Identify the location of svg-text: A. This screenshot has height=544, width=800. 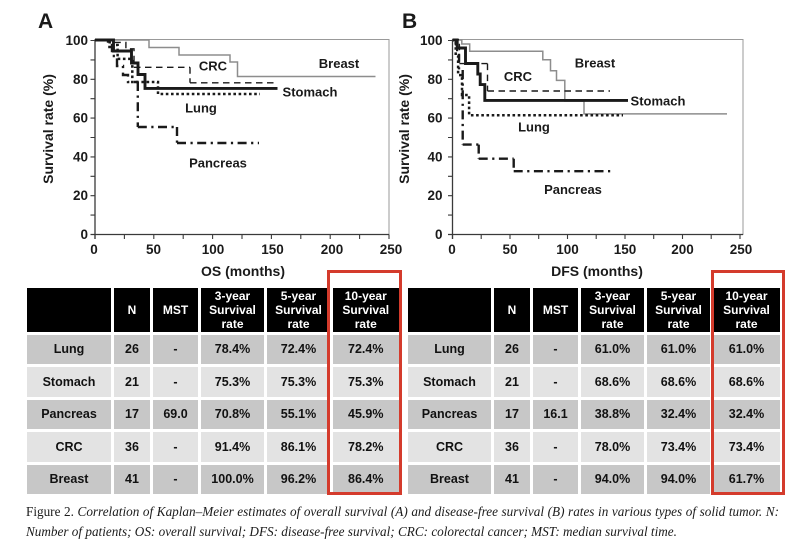
(45, 21).